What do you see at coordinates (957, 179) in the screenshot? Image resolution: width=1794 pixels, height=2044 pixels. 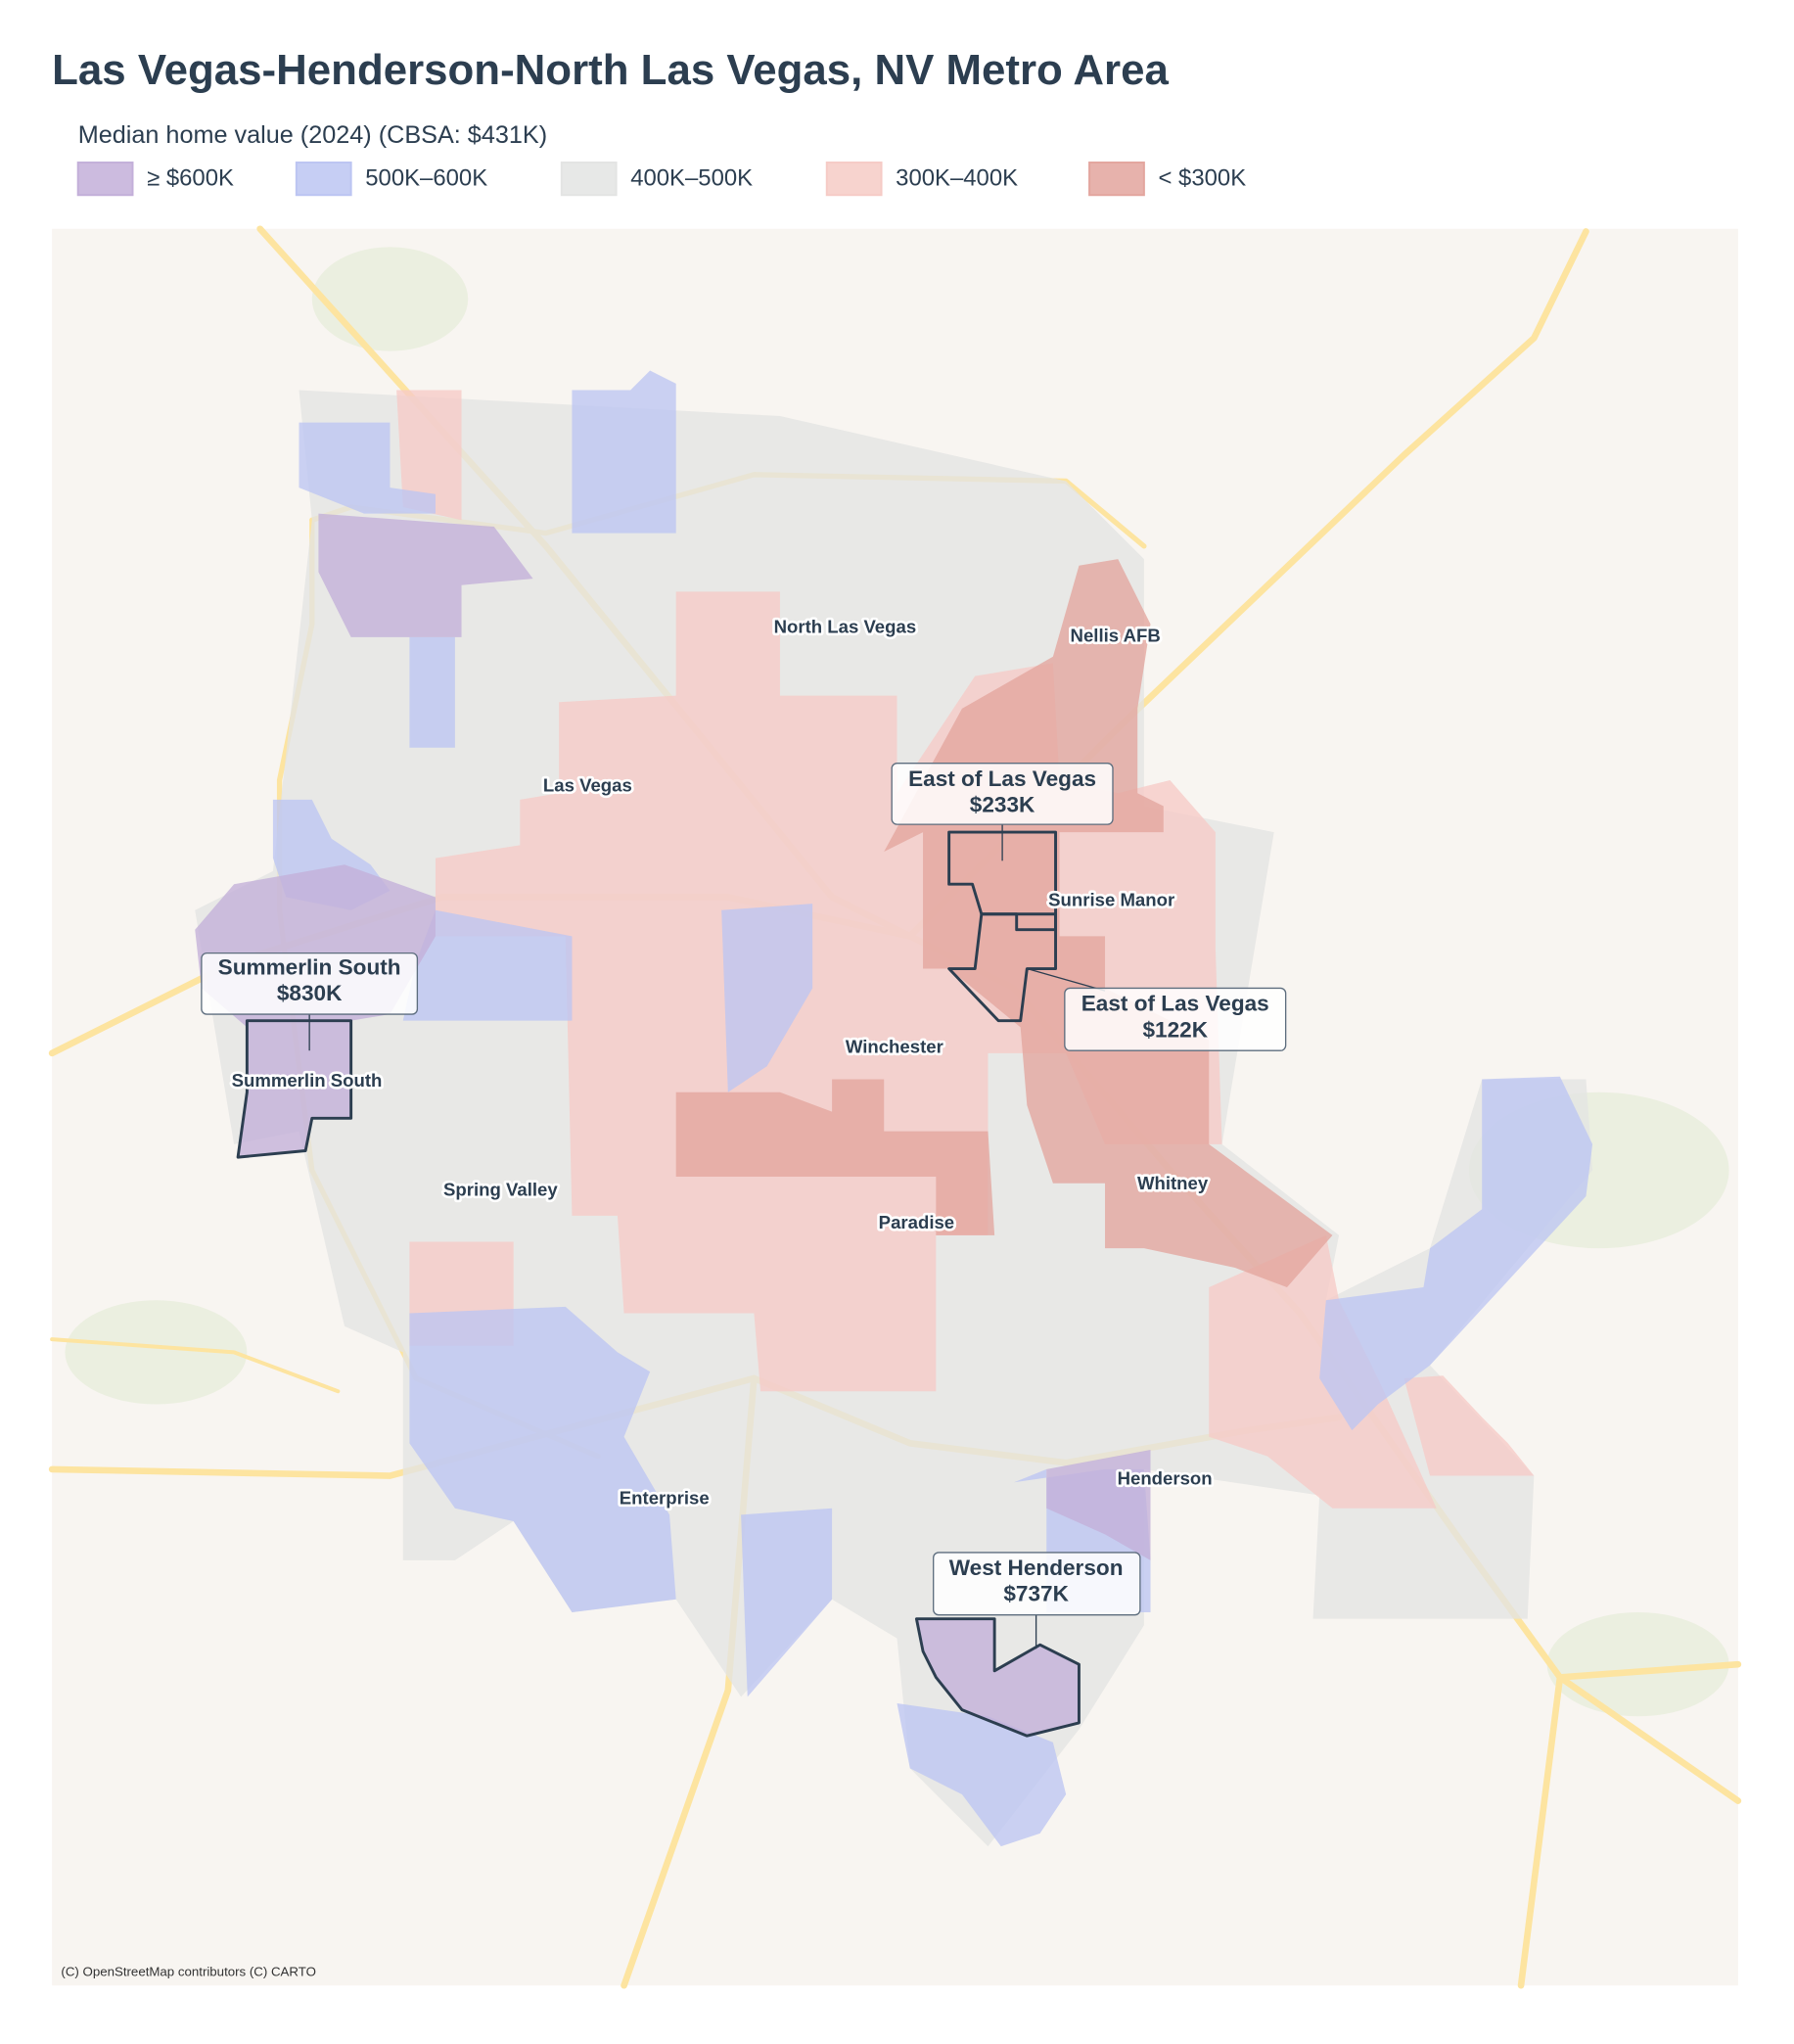 I see `legend-label: 300K–400K` at bounding box center [957, 179].